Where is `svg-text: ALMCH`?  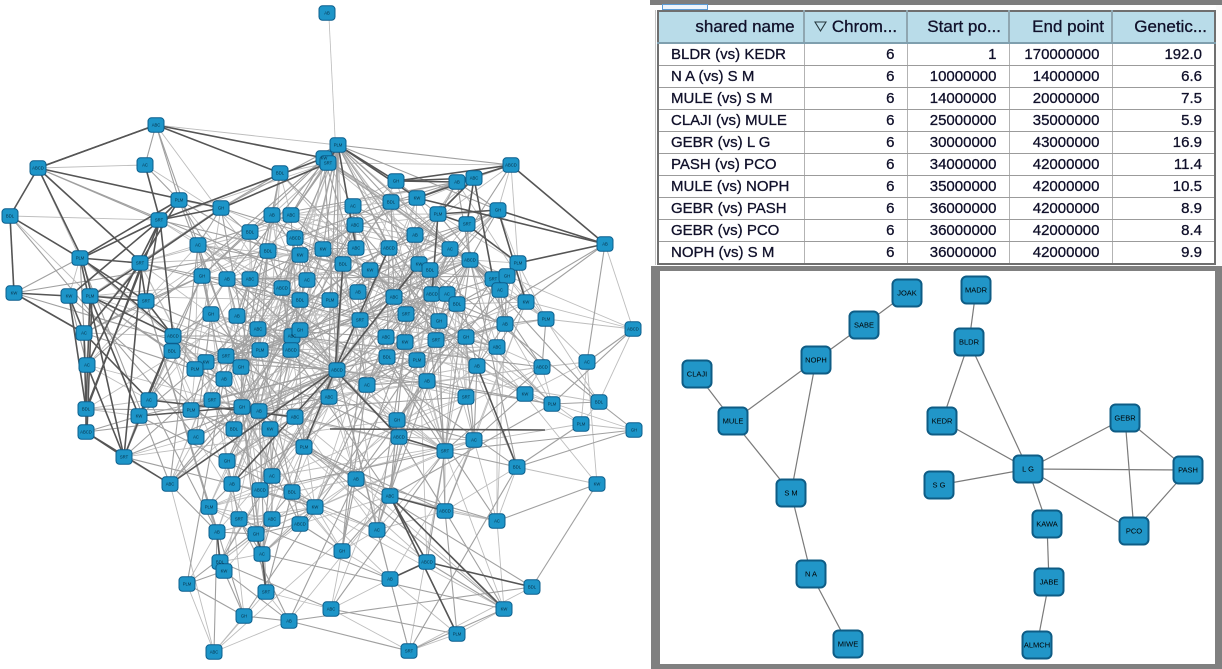 svg-text: ALMCH is located at coordinates (1037, 645).